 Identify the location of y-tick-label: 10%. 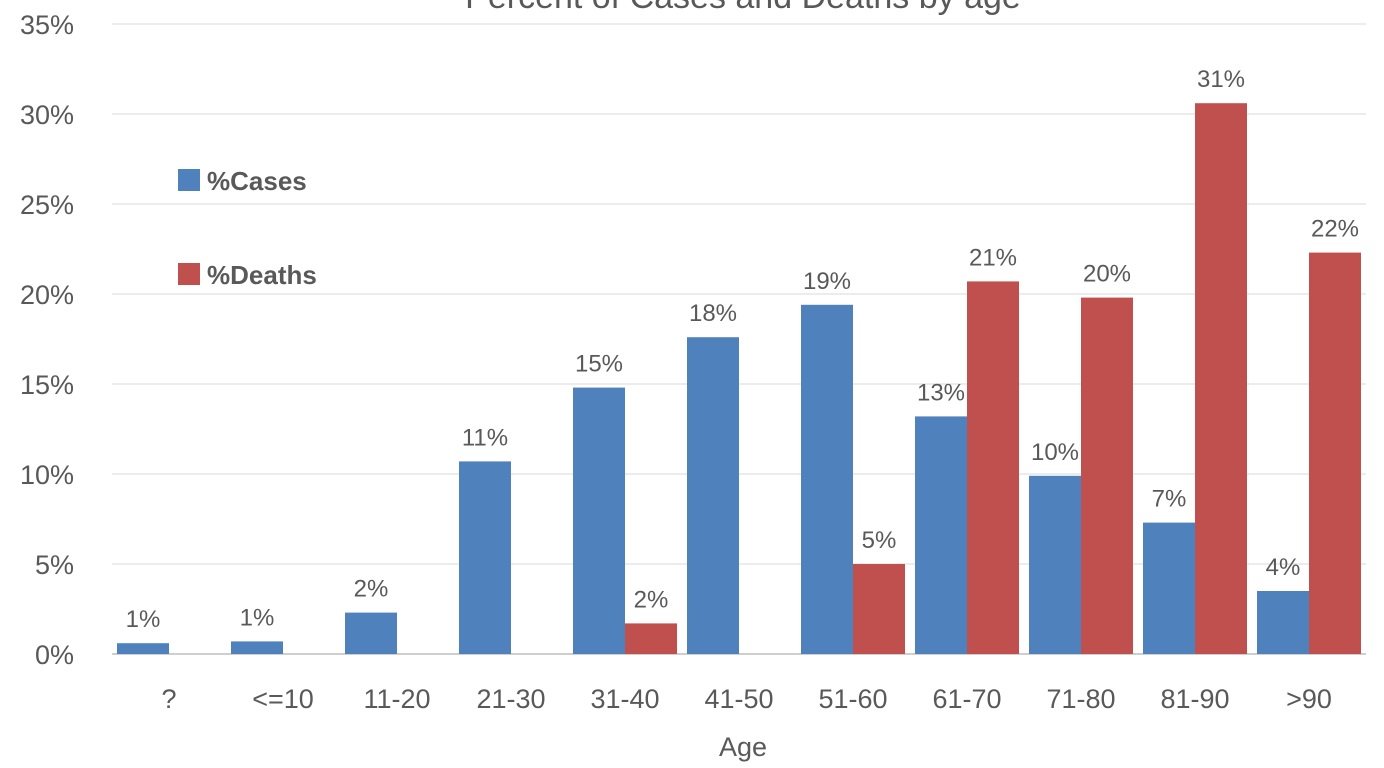
(47, 475).